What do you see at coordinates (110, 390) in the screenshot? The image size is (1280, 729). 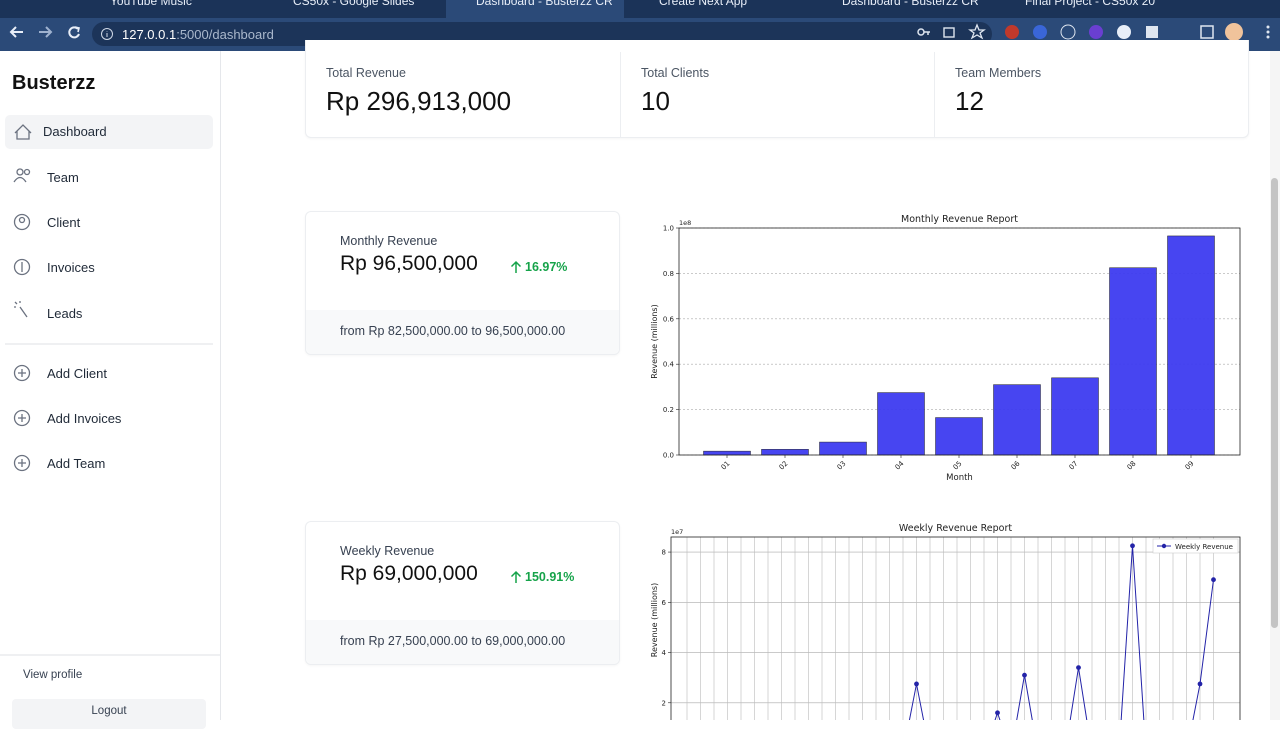 I see `sidebar-icons` at bounding box center [110, 390].